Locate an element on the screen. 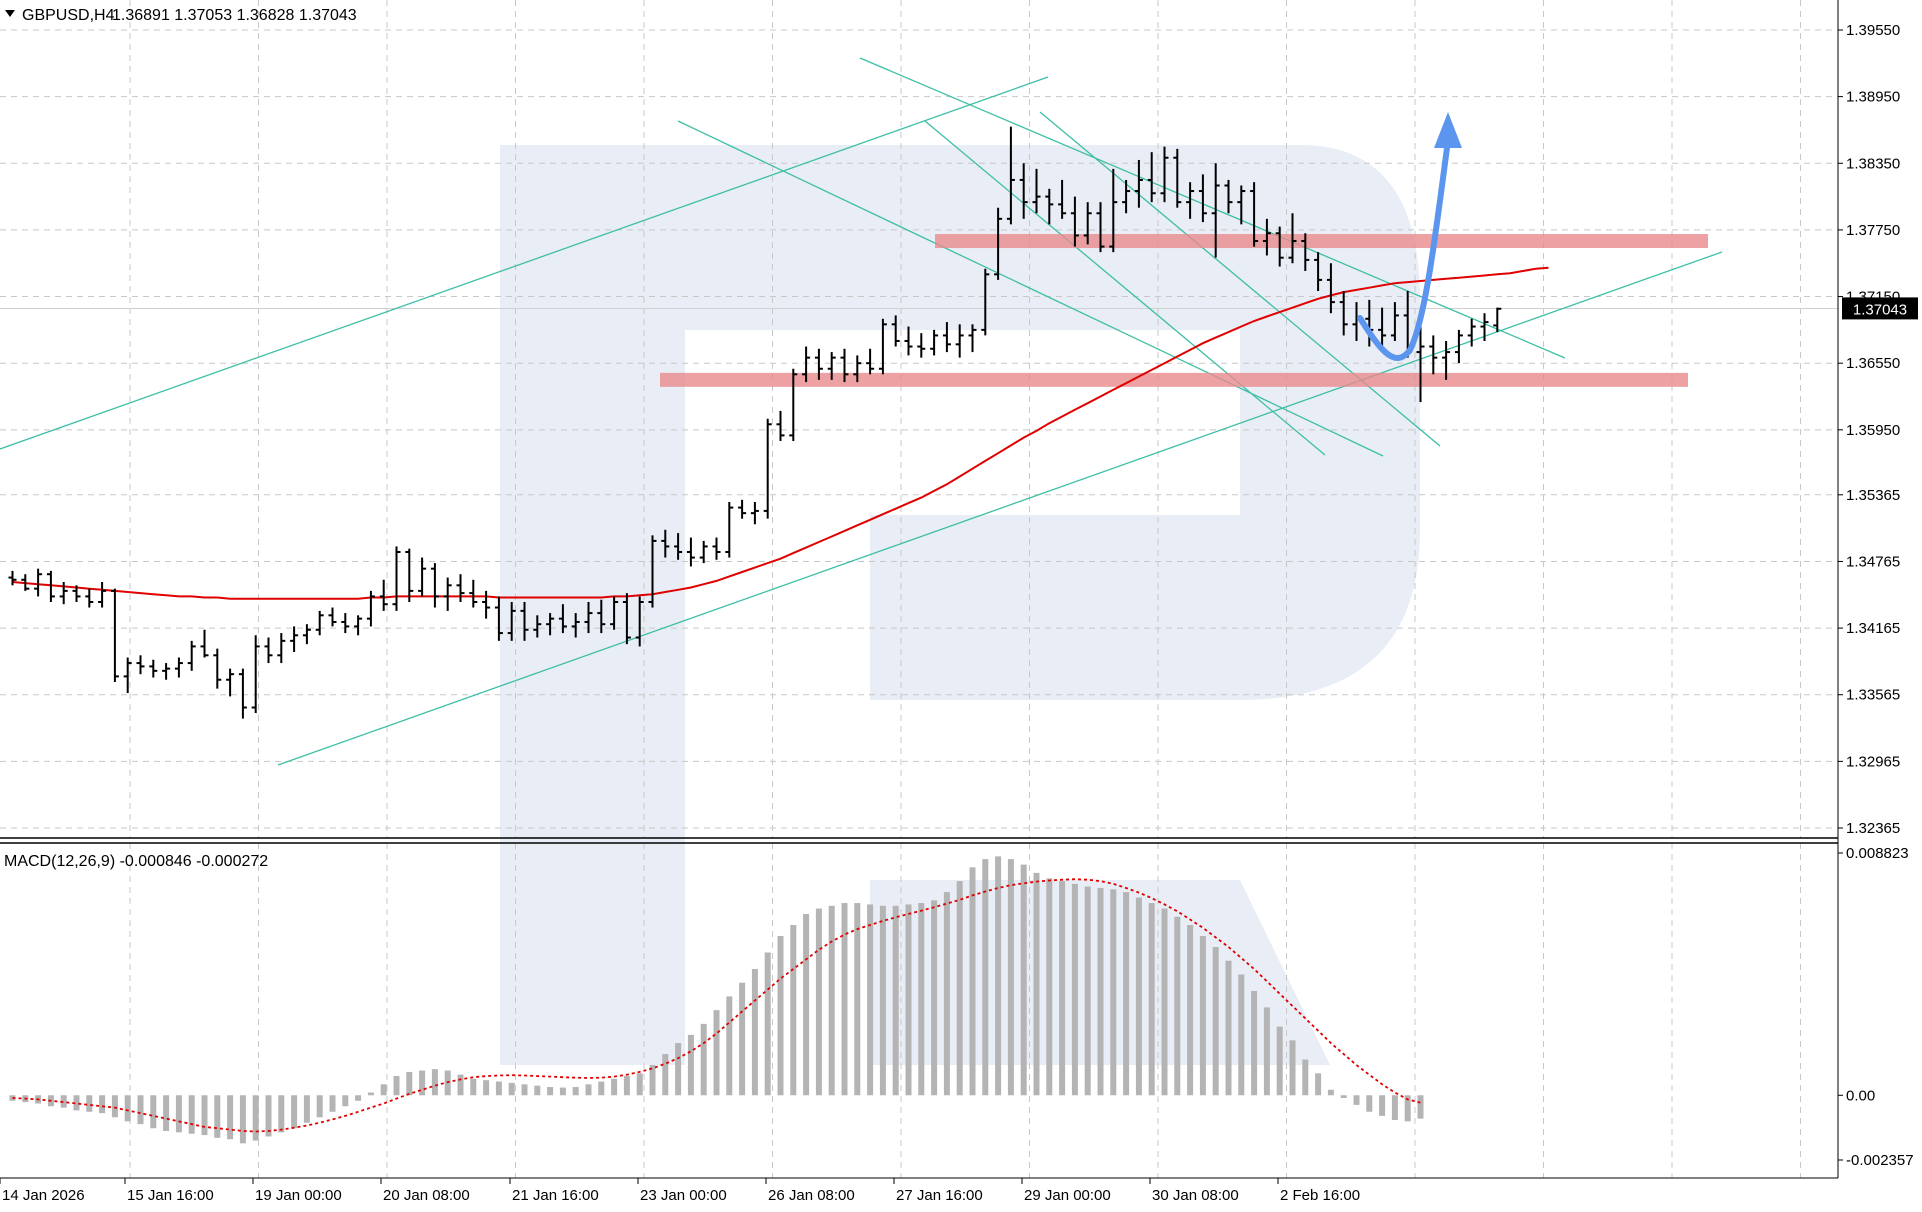  time-tick-label: 19 Jan 00:00 is located at coordinates (298, 1195).